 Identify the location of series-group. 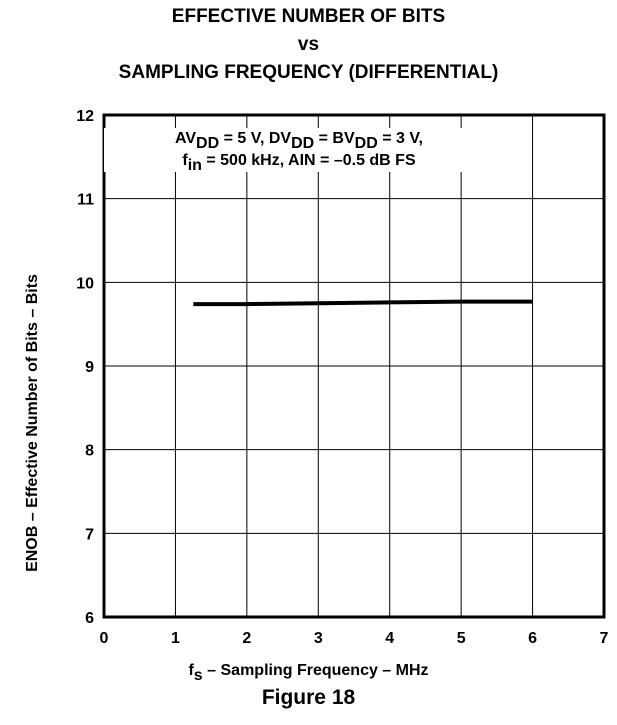
(363, 303).